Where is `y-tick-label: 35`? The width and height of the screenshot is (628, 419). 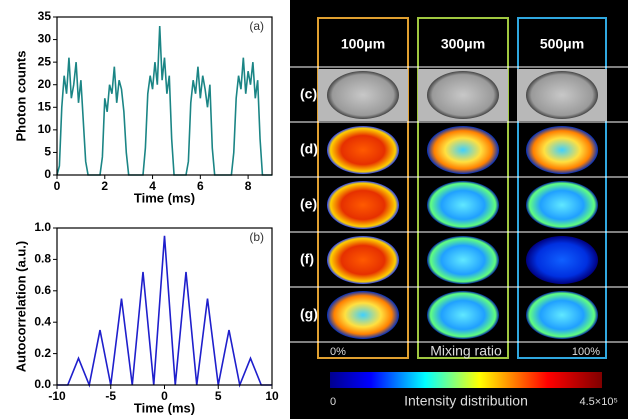
y-tick-label: 35 is located at coordinates (45, 16).